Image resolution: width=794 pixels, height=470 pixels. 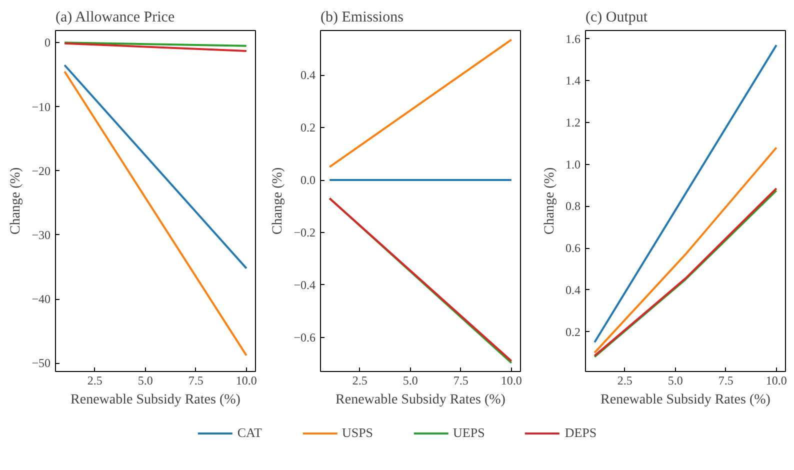 I want to click on y-tick-label: −50, so click(x=41, y=363).